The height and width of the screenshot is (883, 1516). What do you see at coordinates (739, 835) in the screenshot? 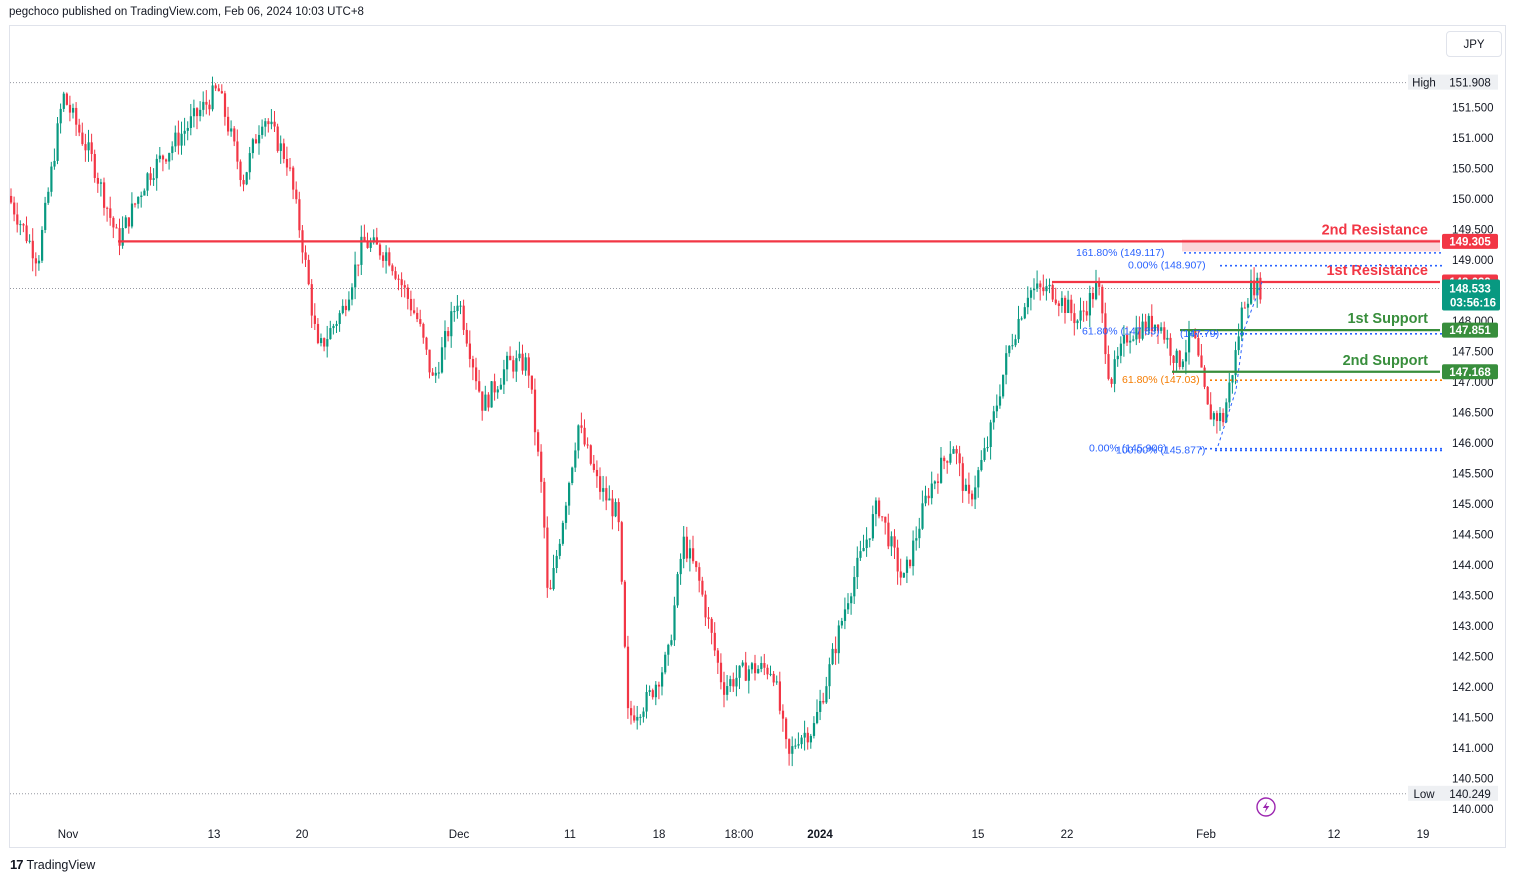
I see `x-tick-label-6: 18:00` at bounding box center [739, 835].